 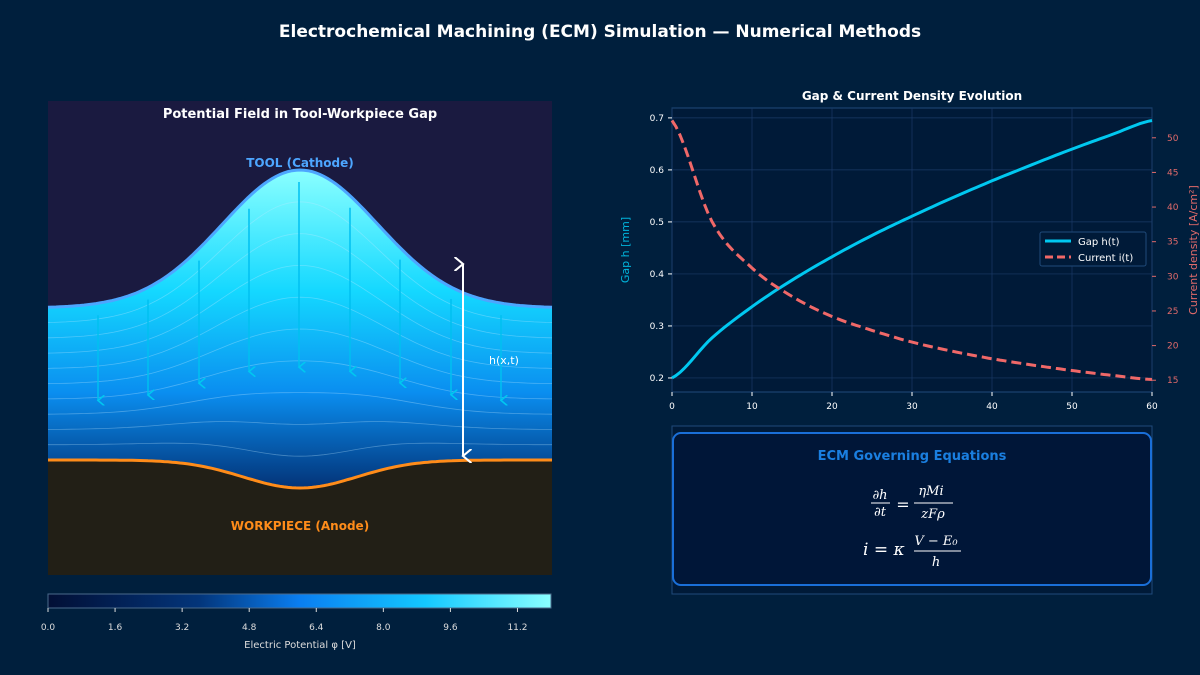 What do you see at coordinates (672, 407) in the screenshot?
I see `x-tick-label: 0` at bounding box center [672, 407].